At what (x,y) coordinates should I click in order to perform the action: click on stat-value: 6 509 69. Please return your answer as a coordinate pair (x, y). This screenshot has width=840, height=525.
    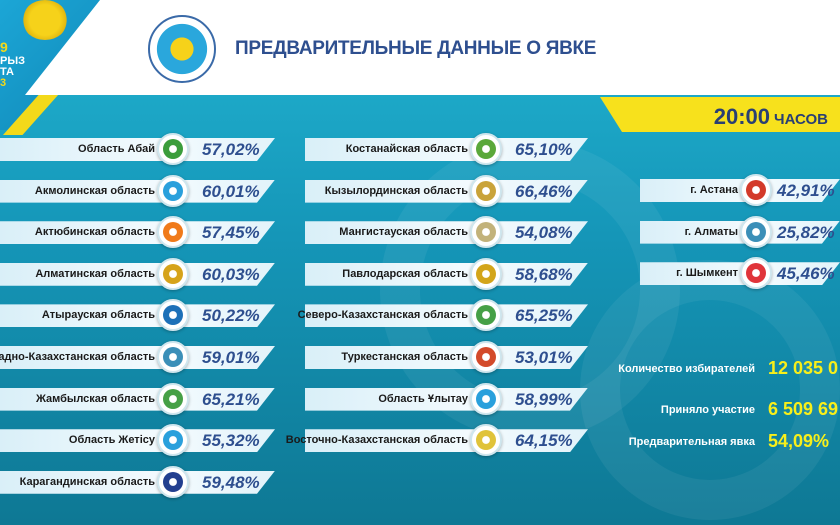
    Looking at the image, I should click on (803, 409).